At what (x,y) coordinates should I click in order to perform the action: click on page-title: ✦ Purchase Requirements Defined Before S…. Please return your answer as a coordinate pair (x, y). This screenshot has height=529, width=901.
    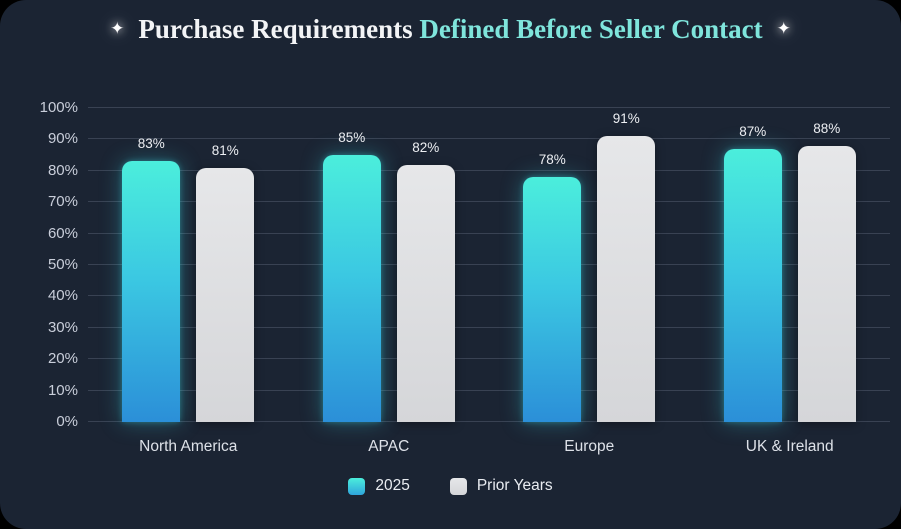
    Looking at the image, I should click on (450, 29).